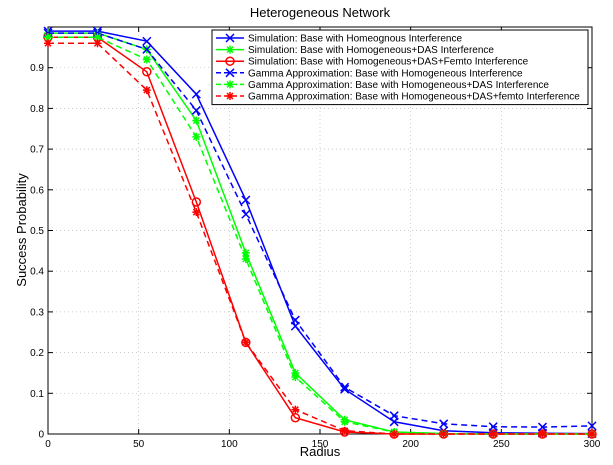 Image resolution: width=613 pixels, height=465 pixels. I want to click on x-tick-label: 0, so click(48, 444).